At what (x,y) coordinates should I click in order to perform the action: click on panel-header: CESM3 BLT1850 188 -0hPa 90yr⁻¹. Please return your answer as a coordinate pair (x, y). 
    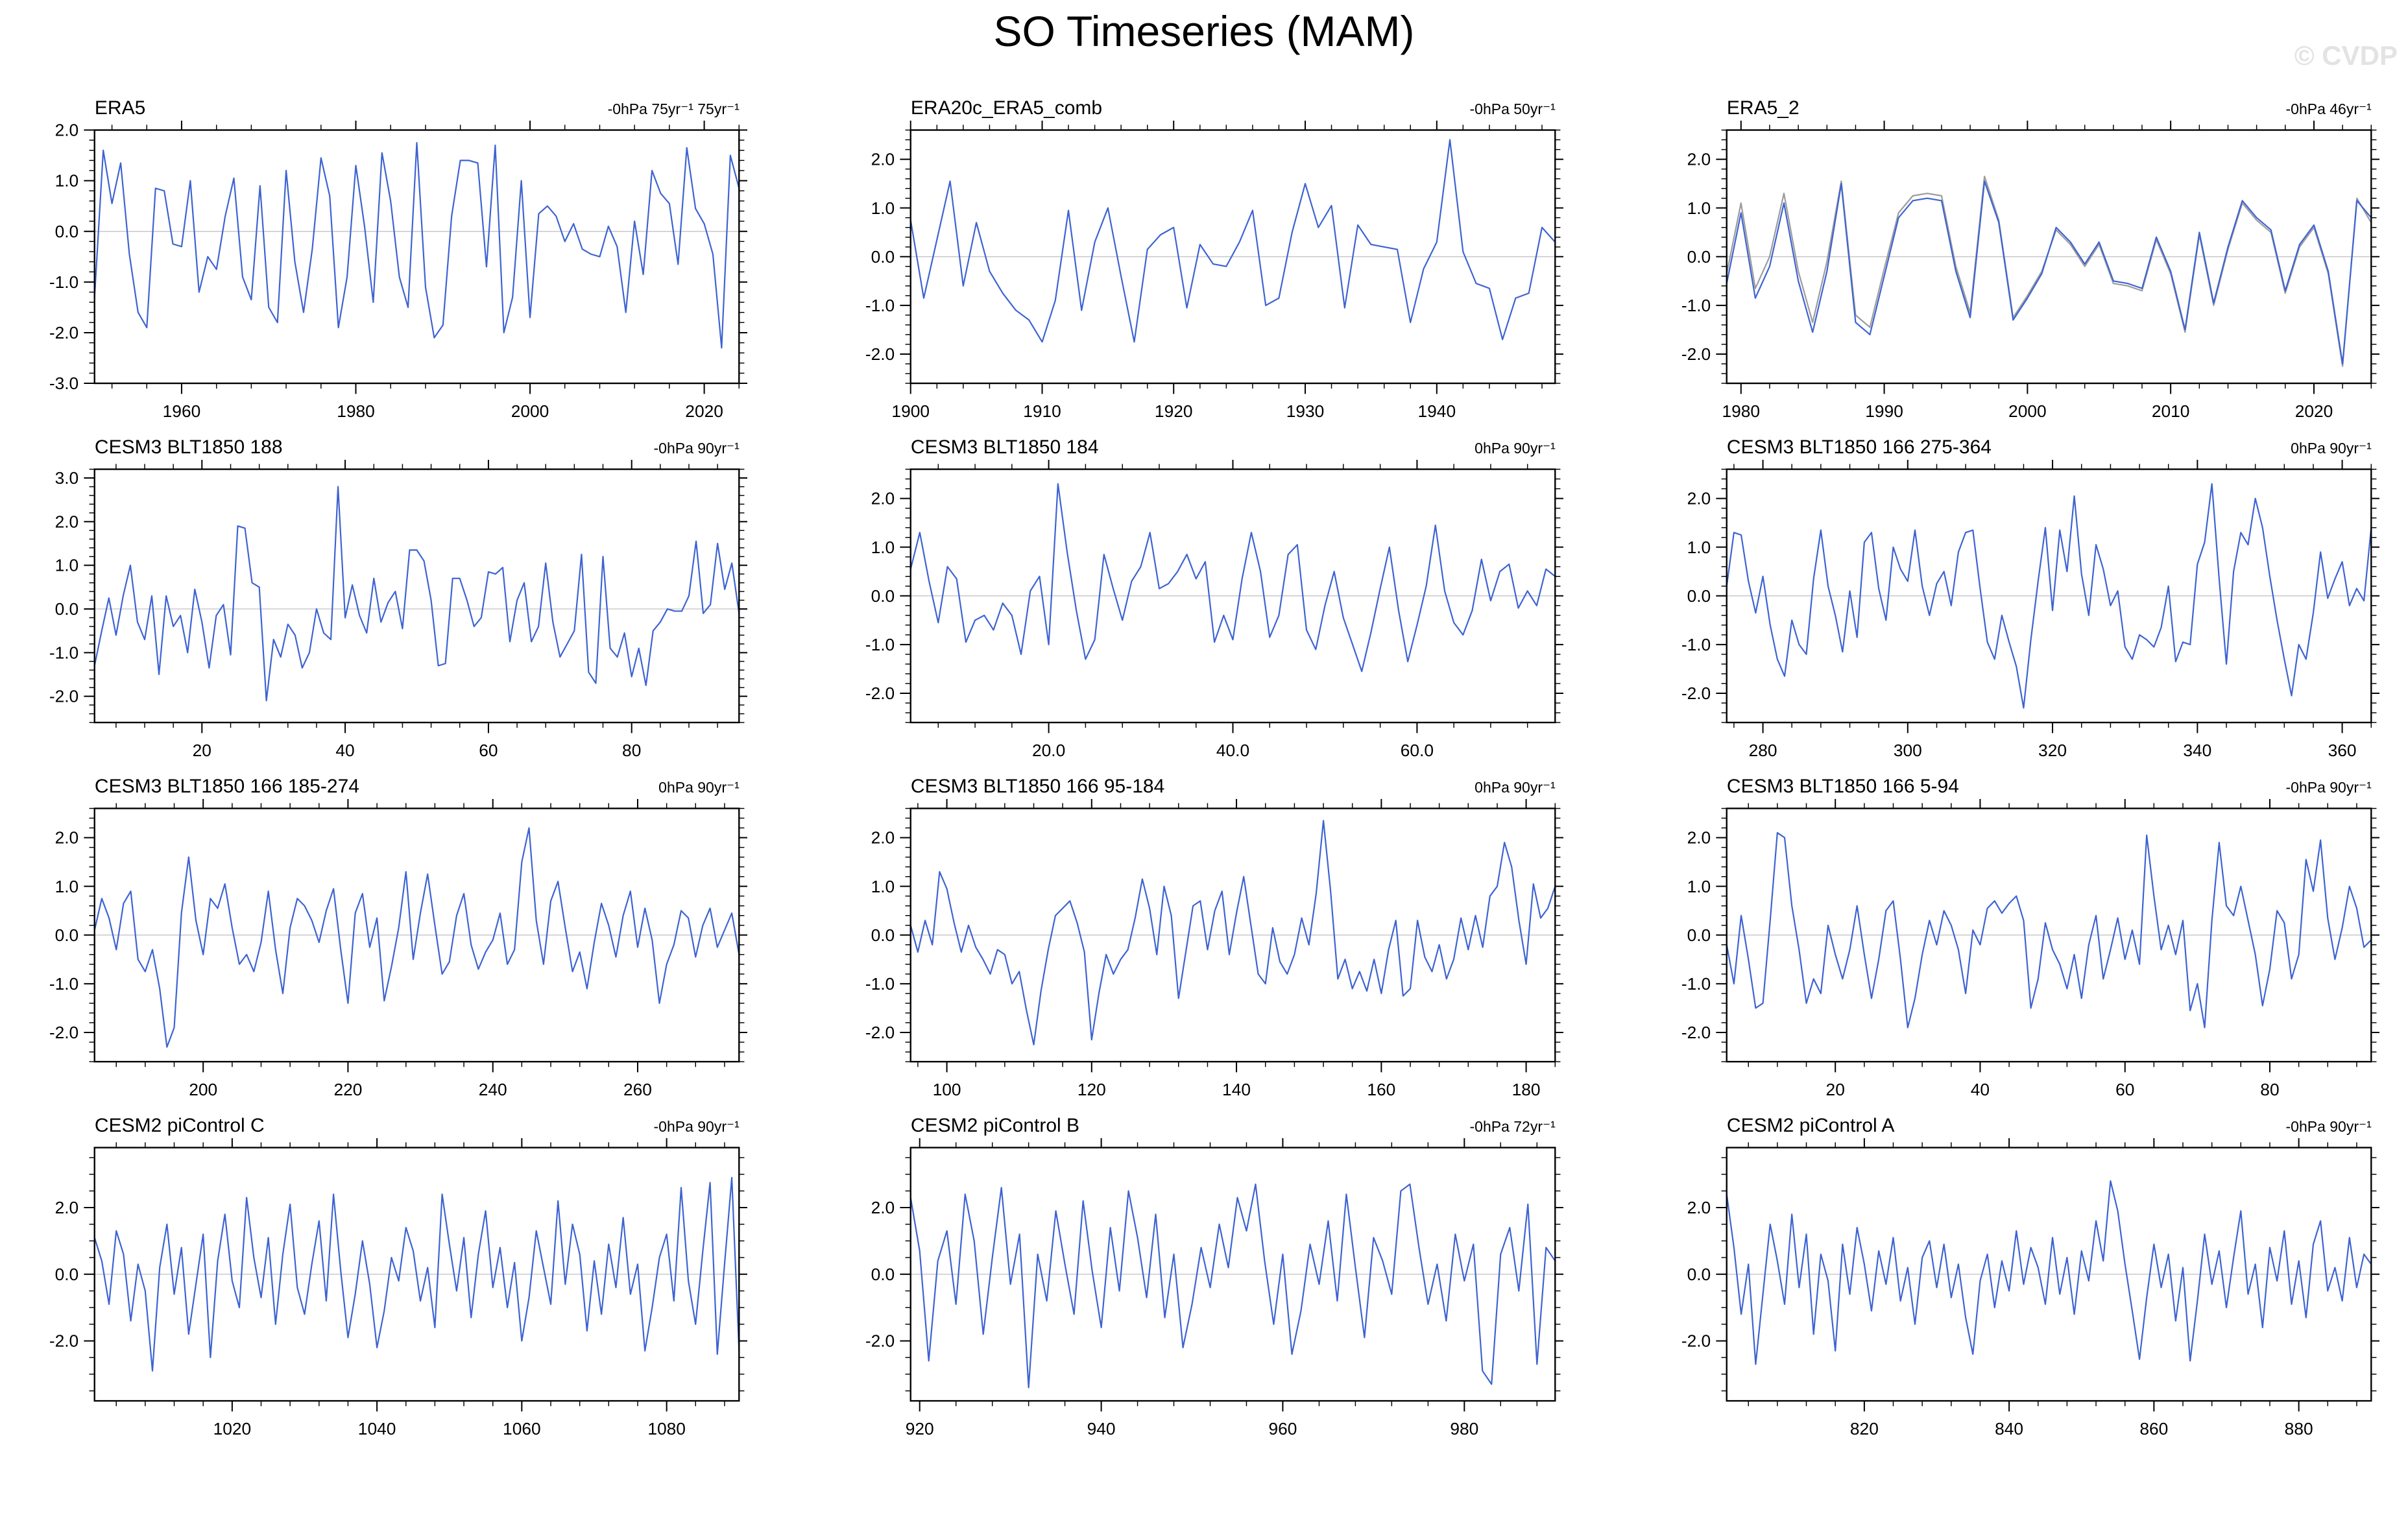
    Looking at the image, I should click on (388, 448).